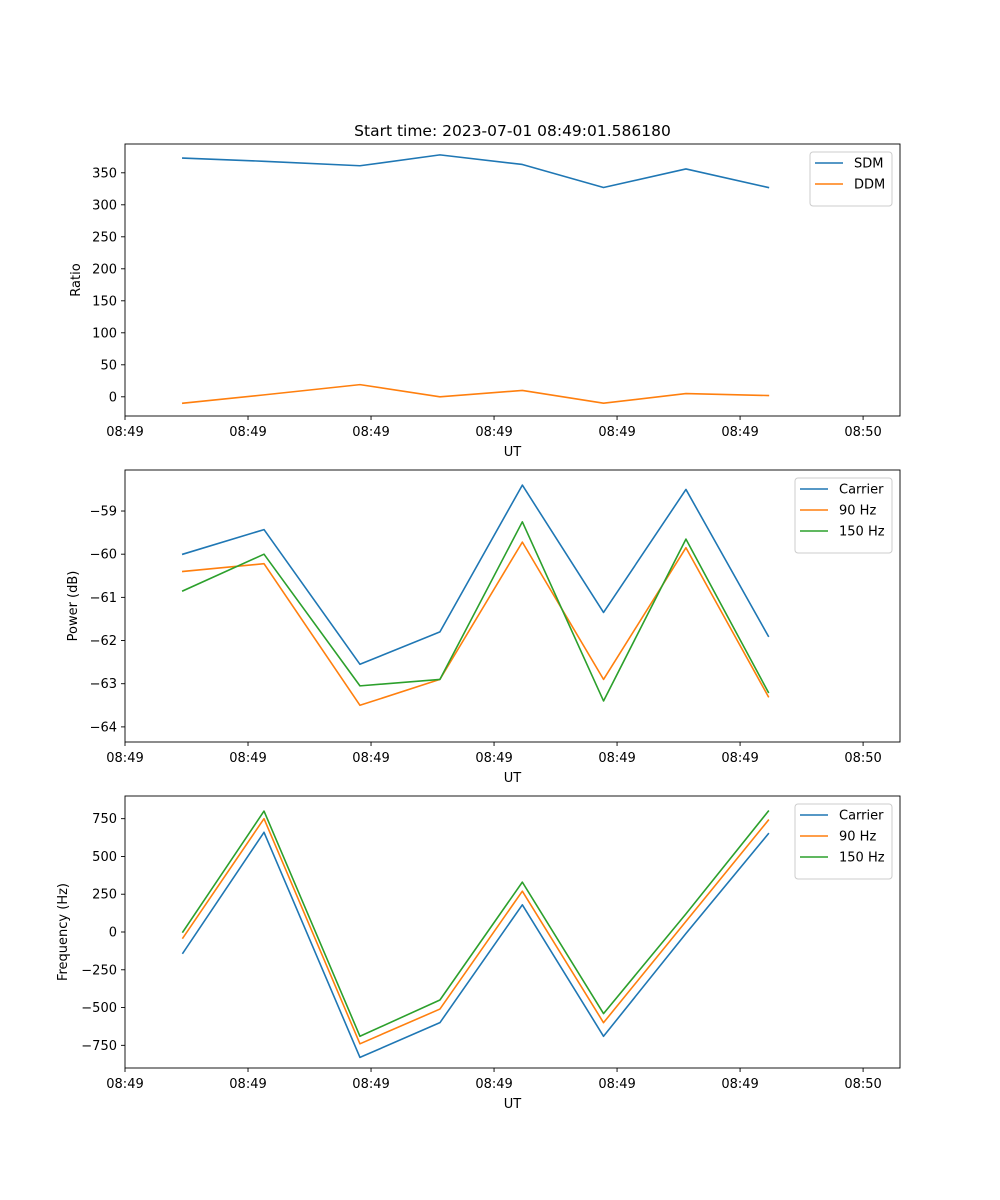  What do you see at coordinates (103, 598) in the screenshot?
I see `y-tick-label: −61` at bounding box center [103, 598].